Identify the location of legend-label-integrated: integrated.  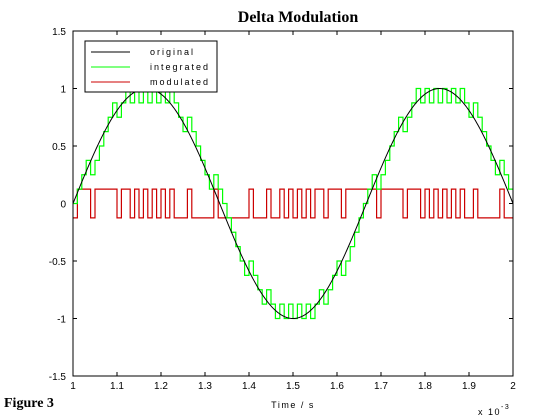
(180, 67).